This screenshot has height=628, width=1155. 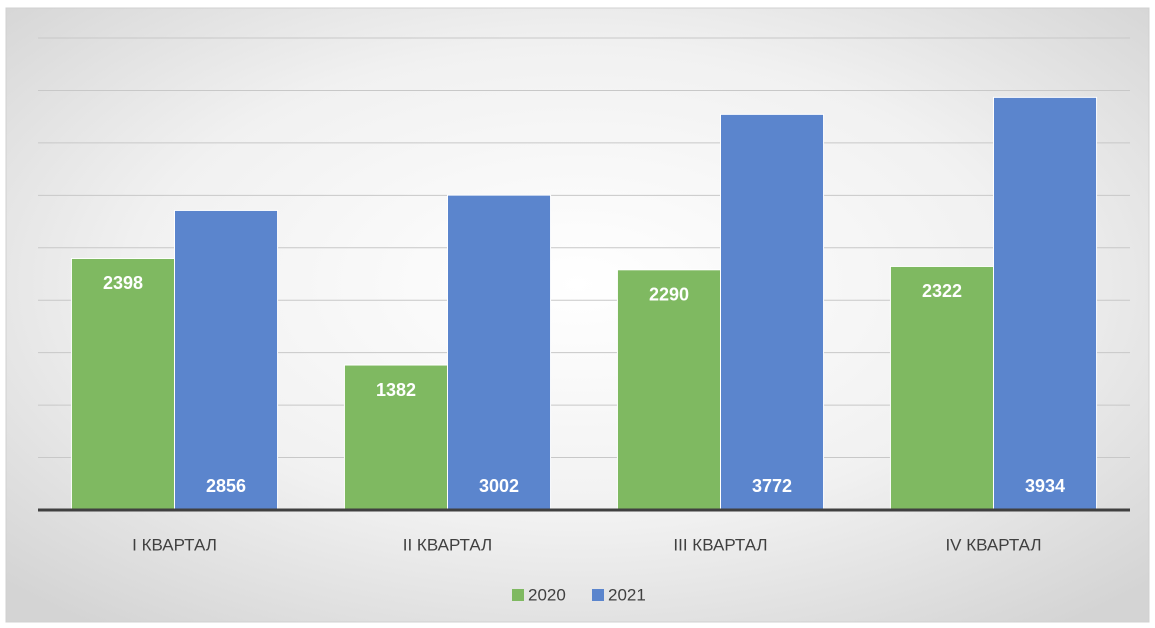 What do you see at coordinates (720, 544) in the screenshot?
I see `x-tick-label: III КВАРТАЛ` at bounding box center [720, 544].